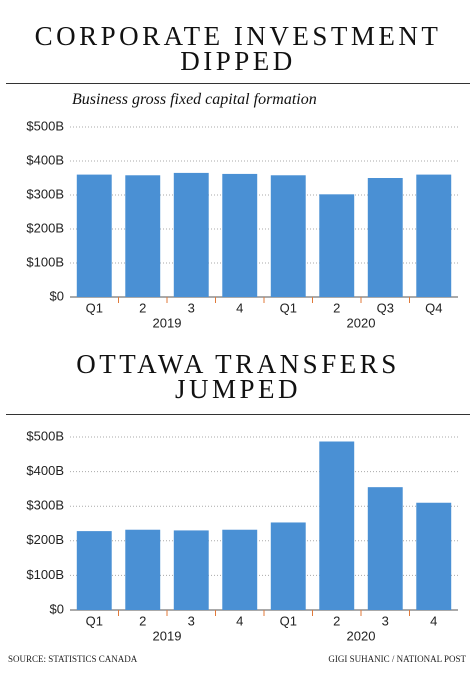 The height and width of the screenshot is (686, 476). I want to click on chart-subtitle: Business gross fixed capital formation, so click(194, 99).